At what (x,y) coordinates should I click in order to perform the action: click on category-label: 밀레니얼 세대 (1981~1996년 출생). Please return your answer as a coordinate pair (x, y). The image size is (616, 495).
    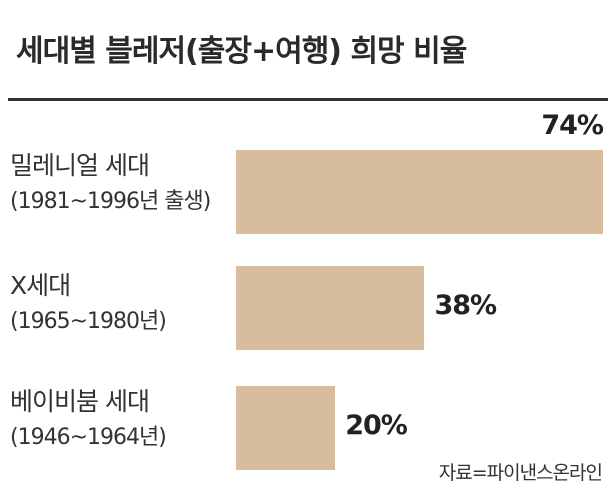
    Looking at the image, I should click on (122, 184).